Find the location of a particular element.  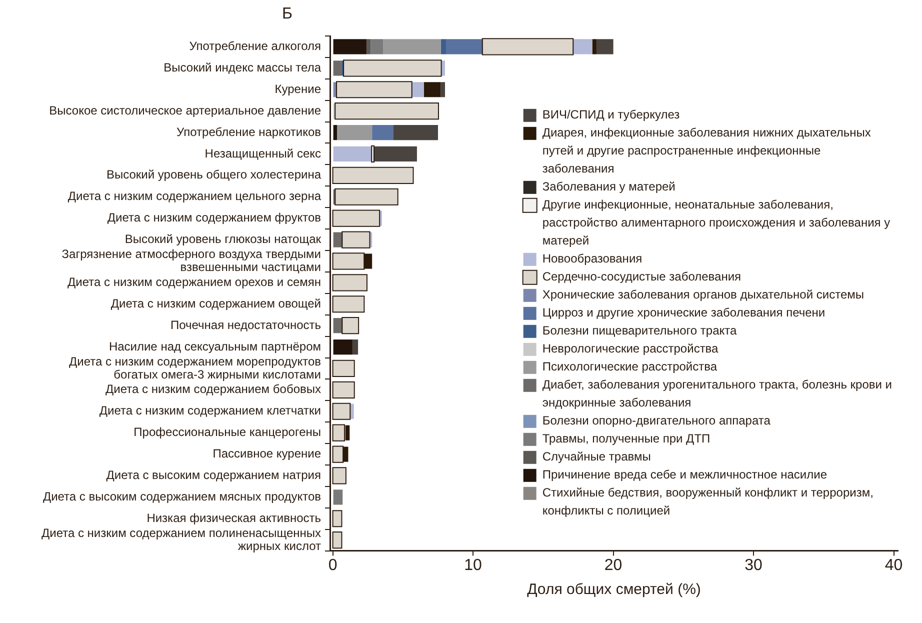

legend-label: Хронические заболевания органов дыхательной системы is located at coordinates (703, 295).